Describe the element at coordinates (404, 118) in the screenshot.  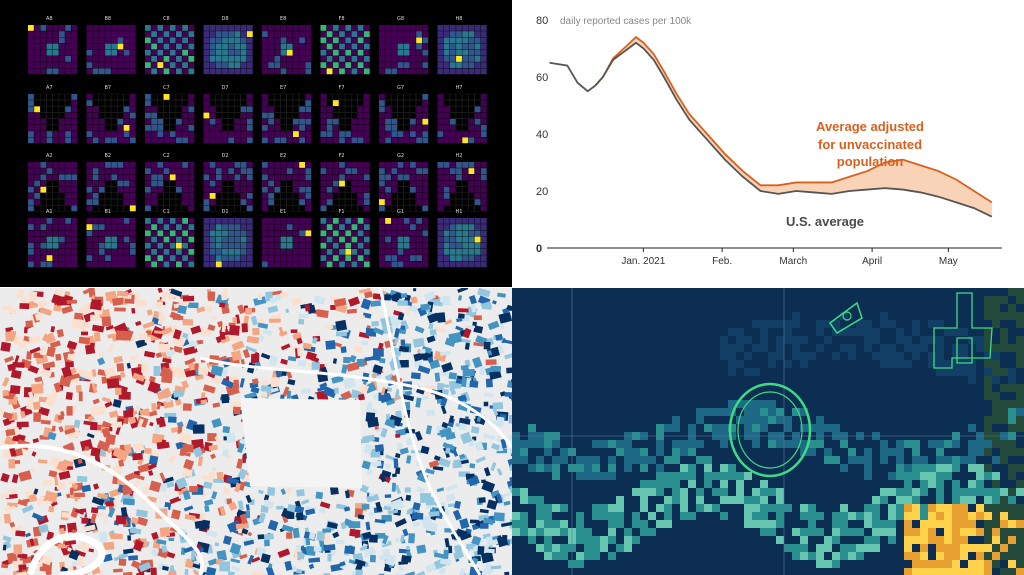
I see `heatmap-G7` at that location.